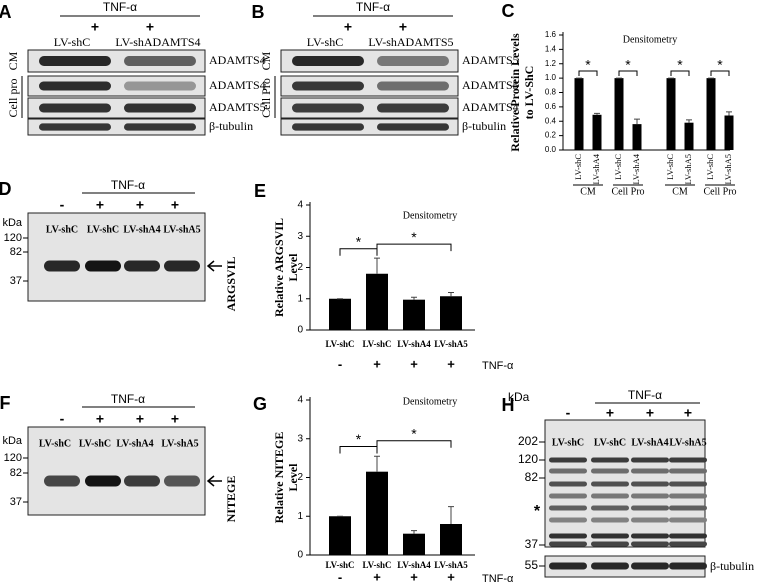 The image size is (762, 584). What do you see at coordinates (529, 93) in the screenshot?
I see `y-axis-label: to LV-ShC` at bounding box center [529, 93].